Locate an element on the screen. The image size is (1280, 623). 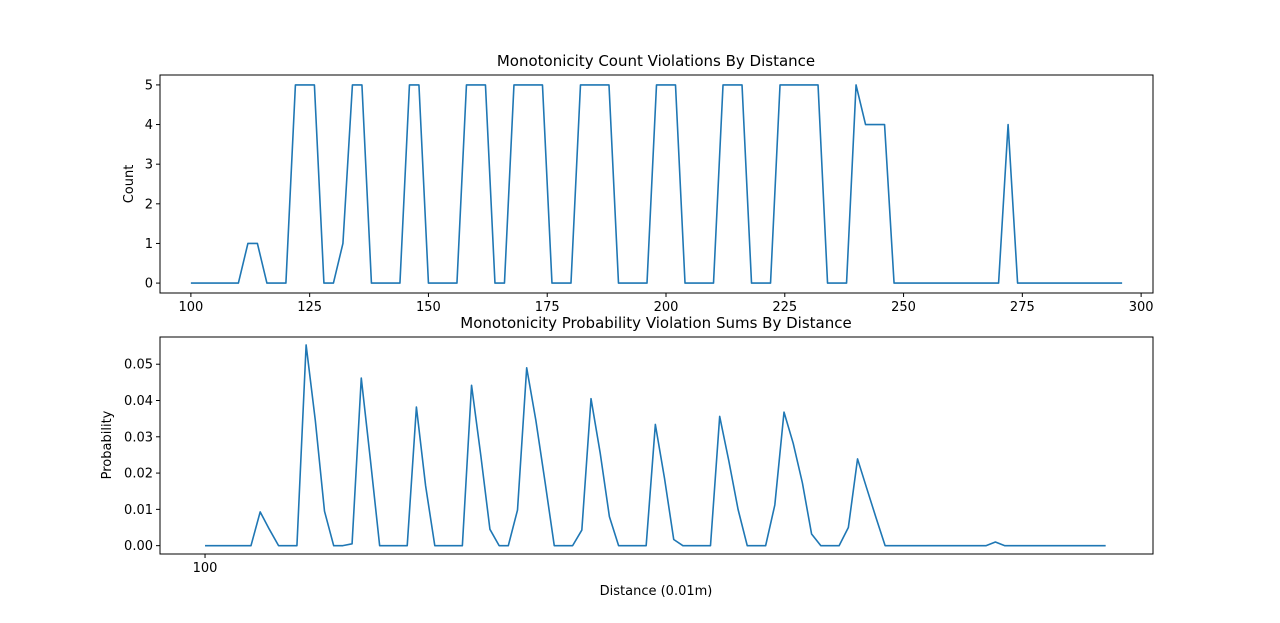
count-xtick-label: 250 is located at coordinates (903, 307).